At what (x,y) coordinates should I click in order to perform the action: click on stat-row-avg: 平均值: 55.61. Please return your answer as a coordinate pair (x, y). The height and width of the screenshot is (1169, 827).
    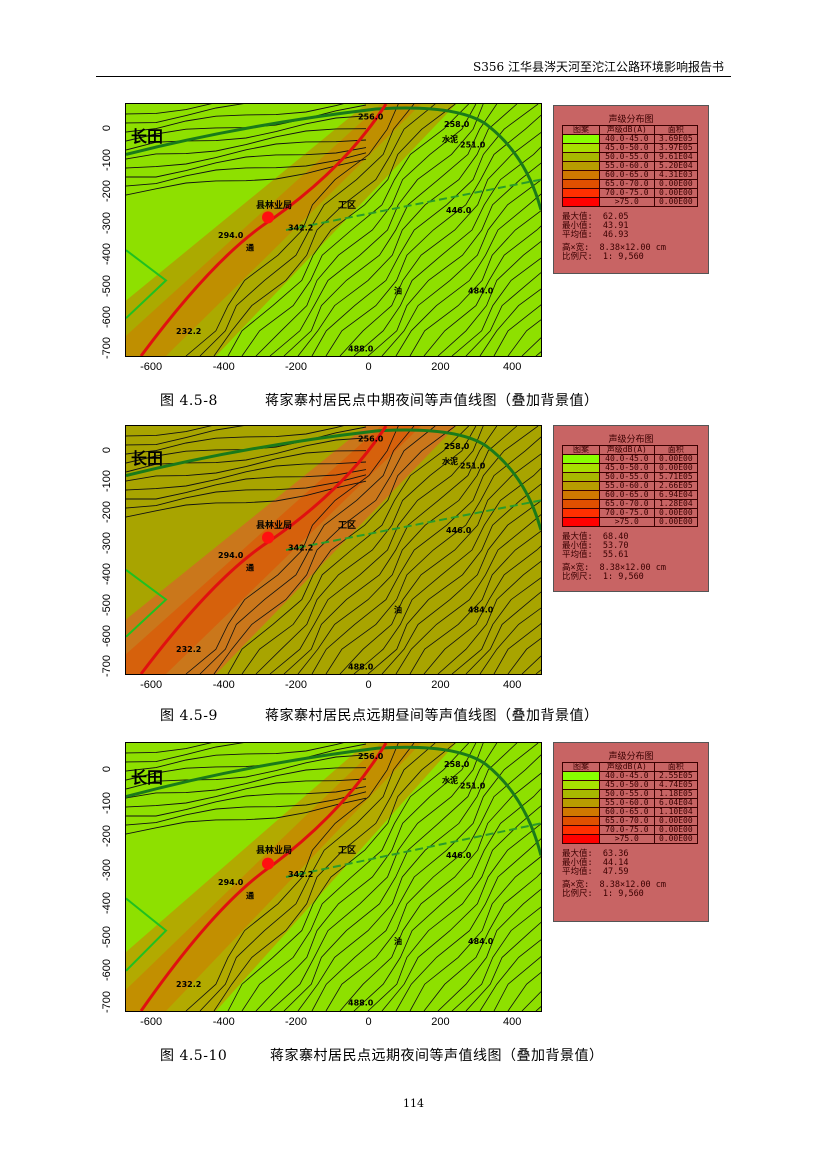
    Looking at the image, I should click on (635, 555).